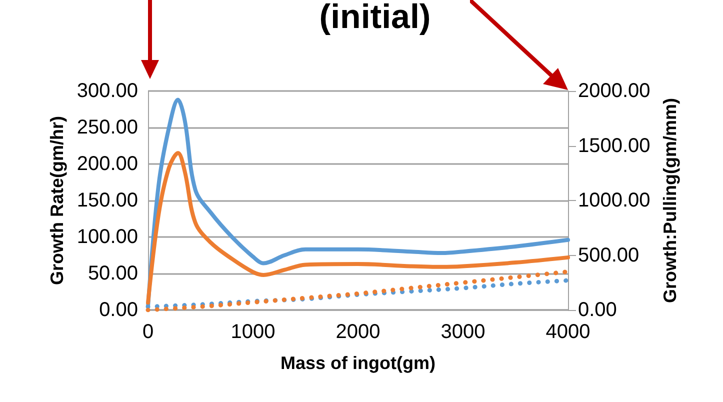 Image resolution: width=723 pixels, height=402 pixels. I want to click on y-tick-label: 300.00, so click(107, 91).